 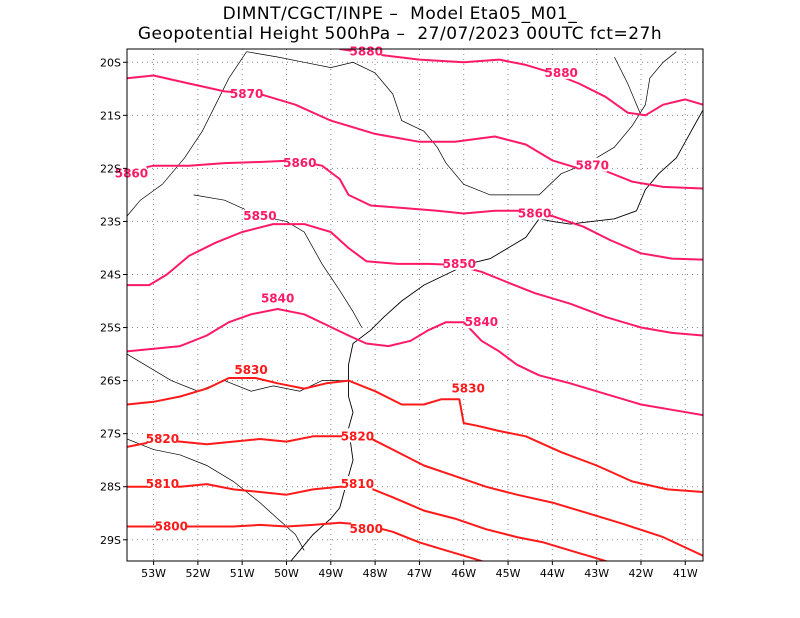 What do you see at coordinates (110, 274) in the screenshot?
I see `y-tick-label: 24S` at bounding box center [110, 274].